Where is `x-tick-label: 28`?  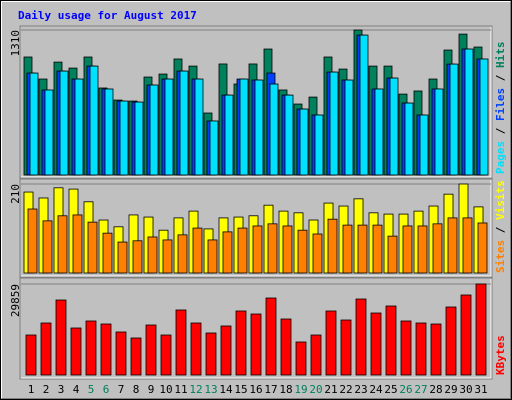 x-tick-label: 28 is located at coordinates (435, 389).